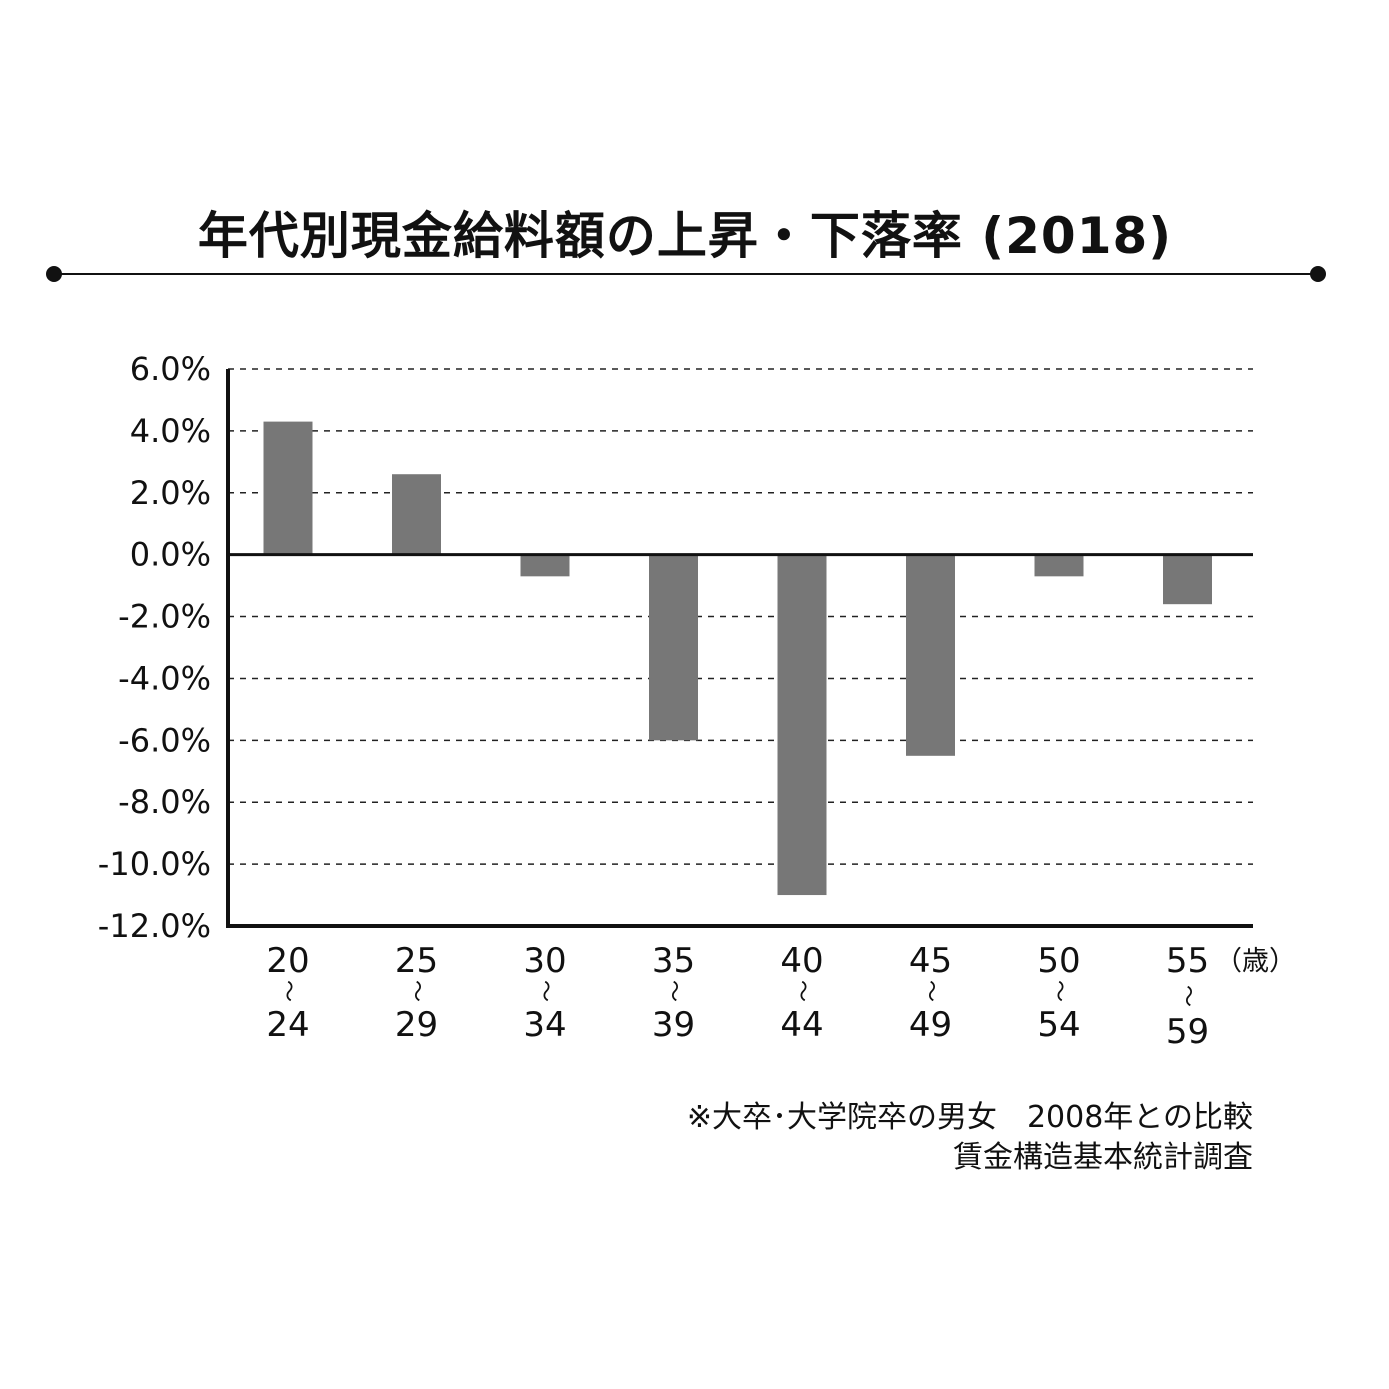 The height and width of the screenshot is (1389, 1389). What do you see at coordinates (1058, 961) in the screenshot?
I see `x-tick-label-start: 50` at bounding box center [1058, 961].